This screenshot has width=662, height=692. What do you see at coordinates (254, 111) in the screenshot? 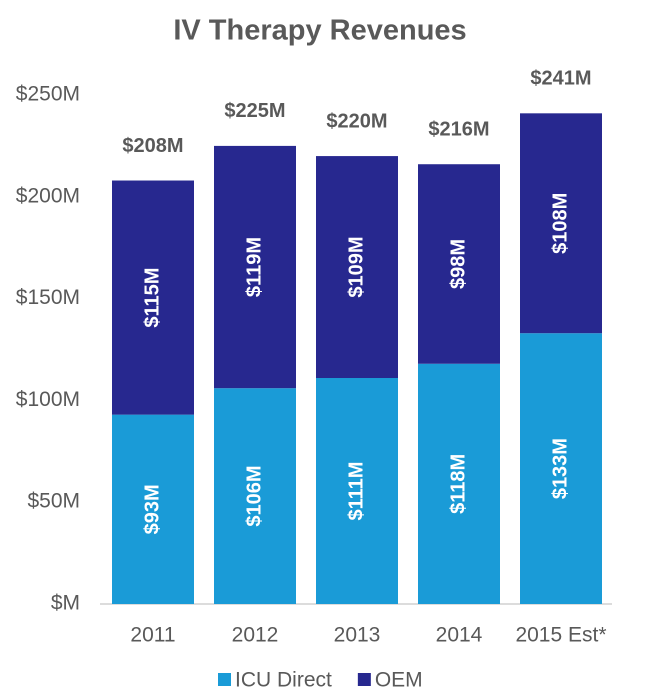
I see `total-label: $225M` at bounding box center [254, 111].